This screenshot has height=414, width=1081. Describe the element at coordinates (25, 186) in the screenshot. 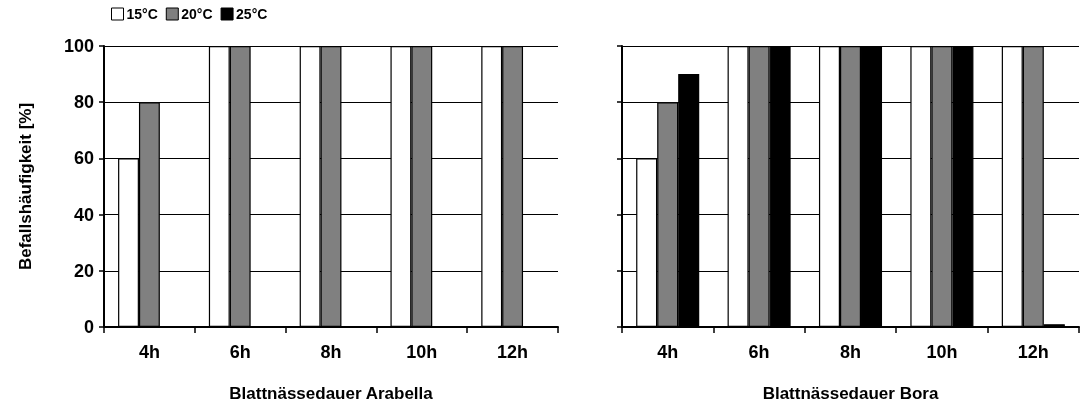

I see `y-axis-title: Befallshäufigkeit [%]` at that location.